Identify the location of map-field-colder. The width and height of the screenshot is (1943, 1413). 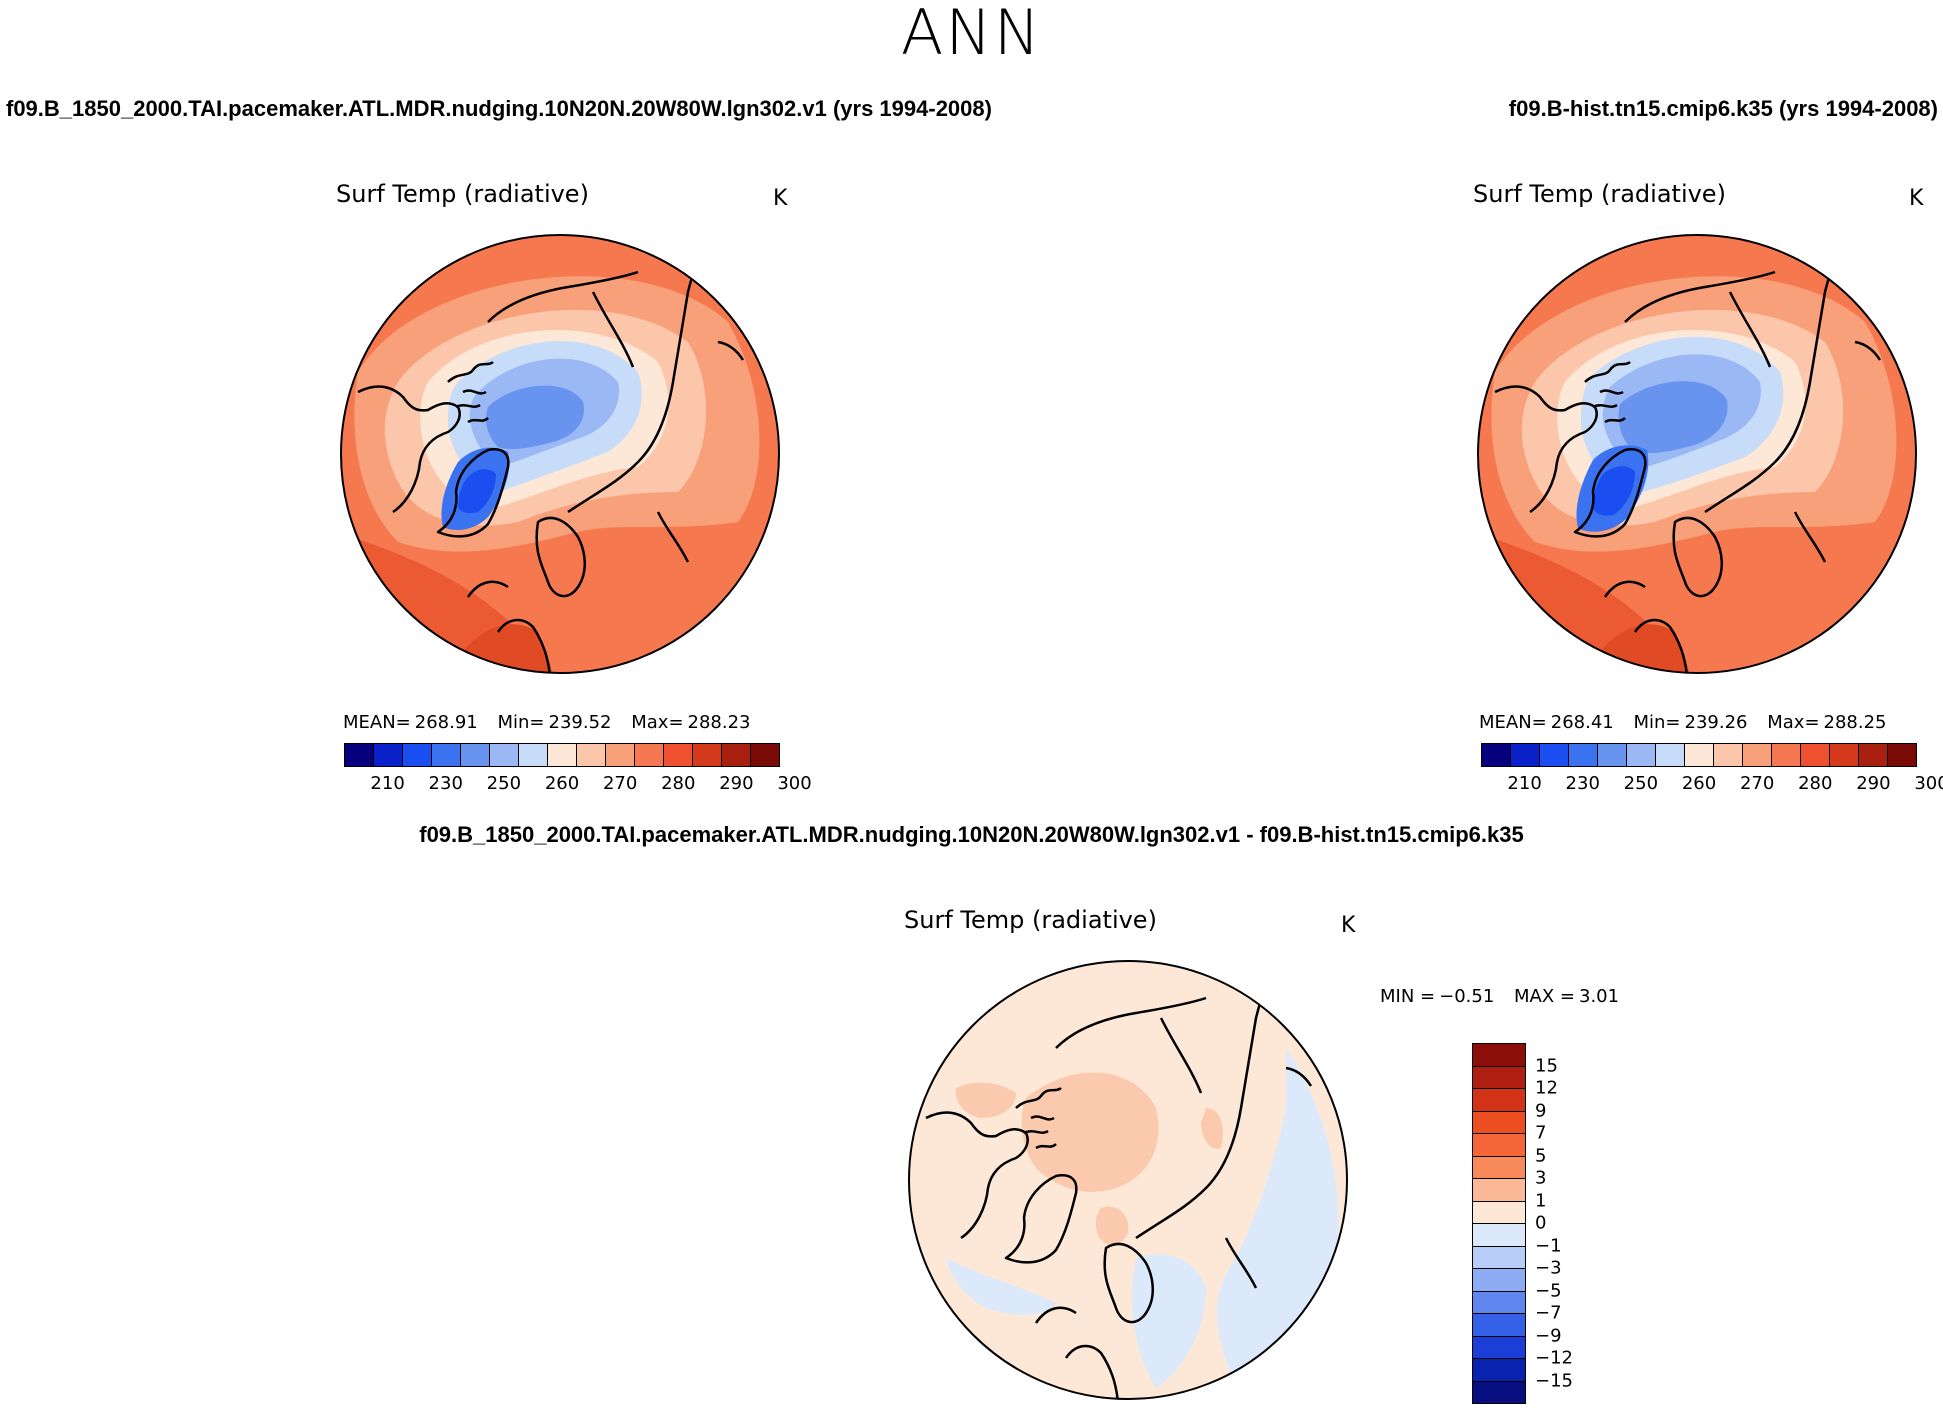
(535, 417).